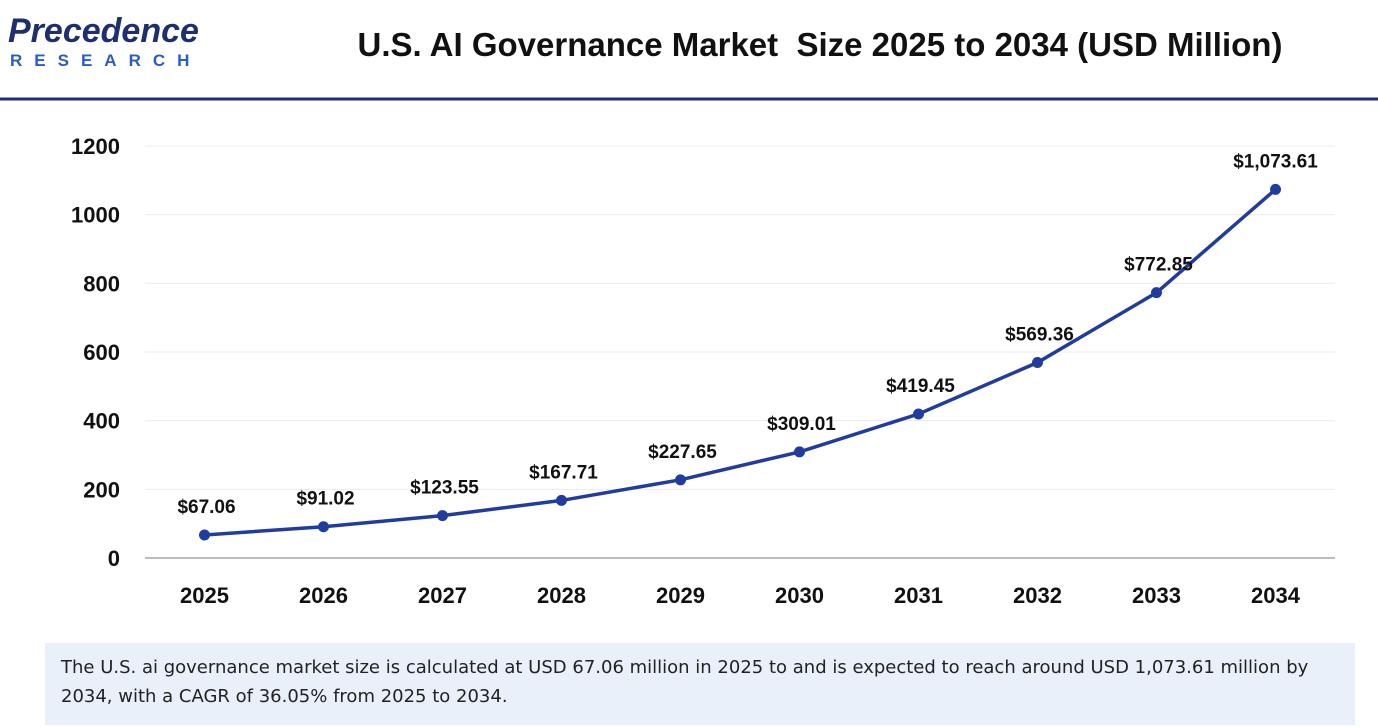 Image resolution: width=1378 pixels, height=727 pixels. I want to click on x-tick-label: 2026, so click(323, 595).